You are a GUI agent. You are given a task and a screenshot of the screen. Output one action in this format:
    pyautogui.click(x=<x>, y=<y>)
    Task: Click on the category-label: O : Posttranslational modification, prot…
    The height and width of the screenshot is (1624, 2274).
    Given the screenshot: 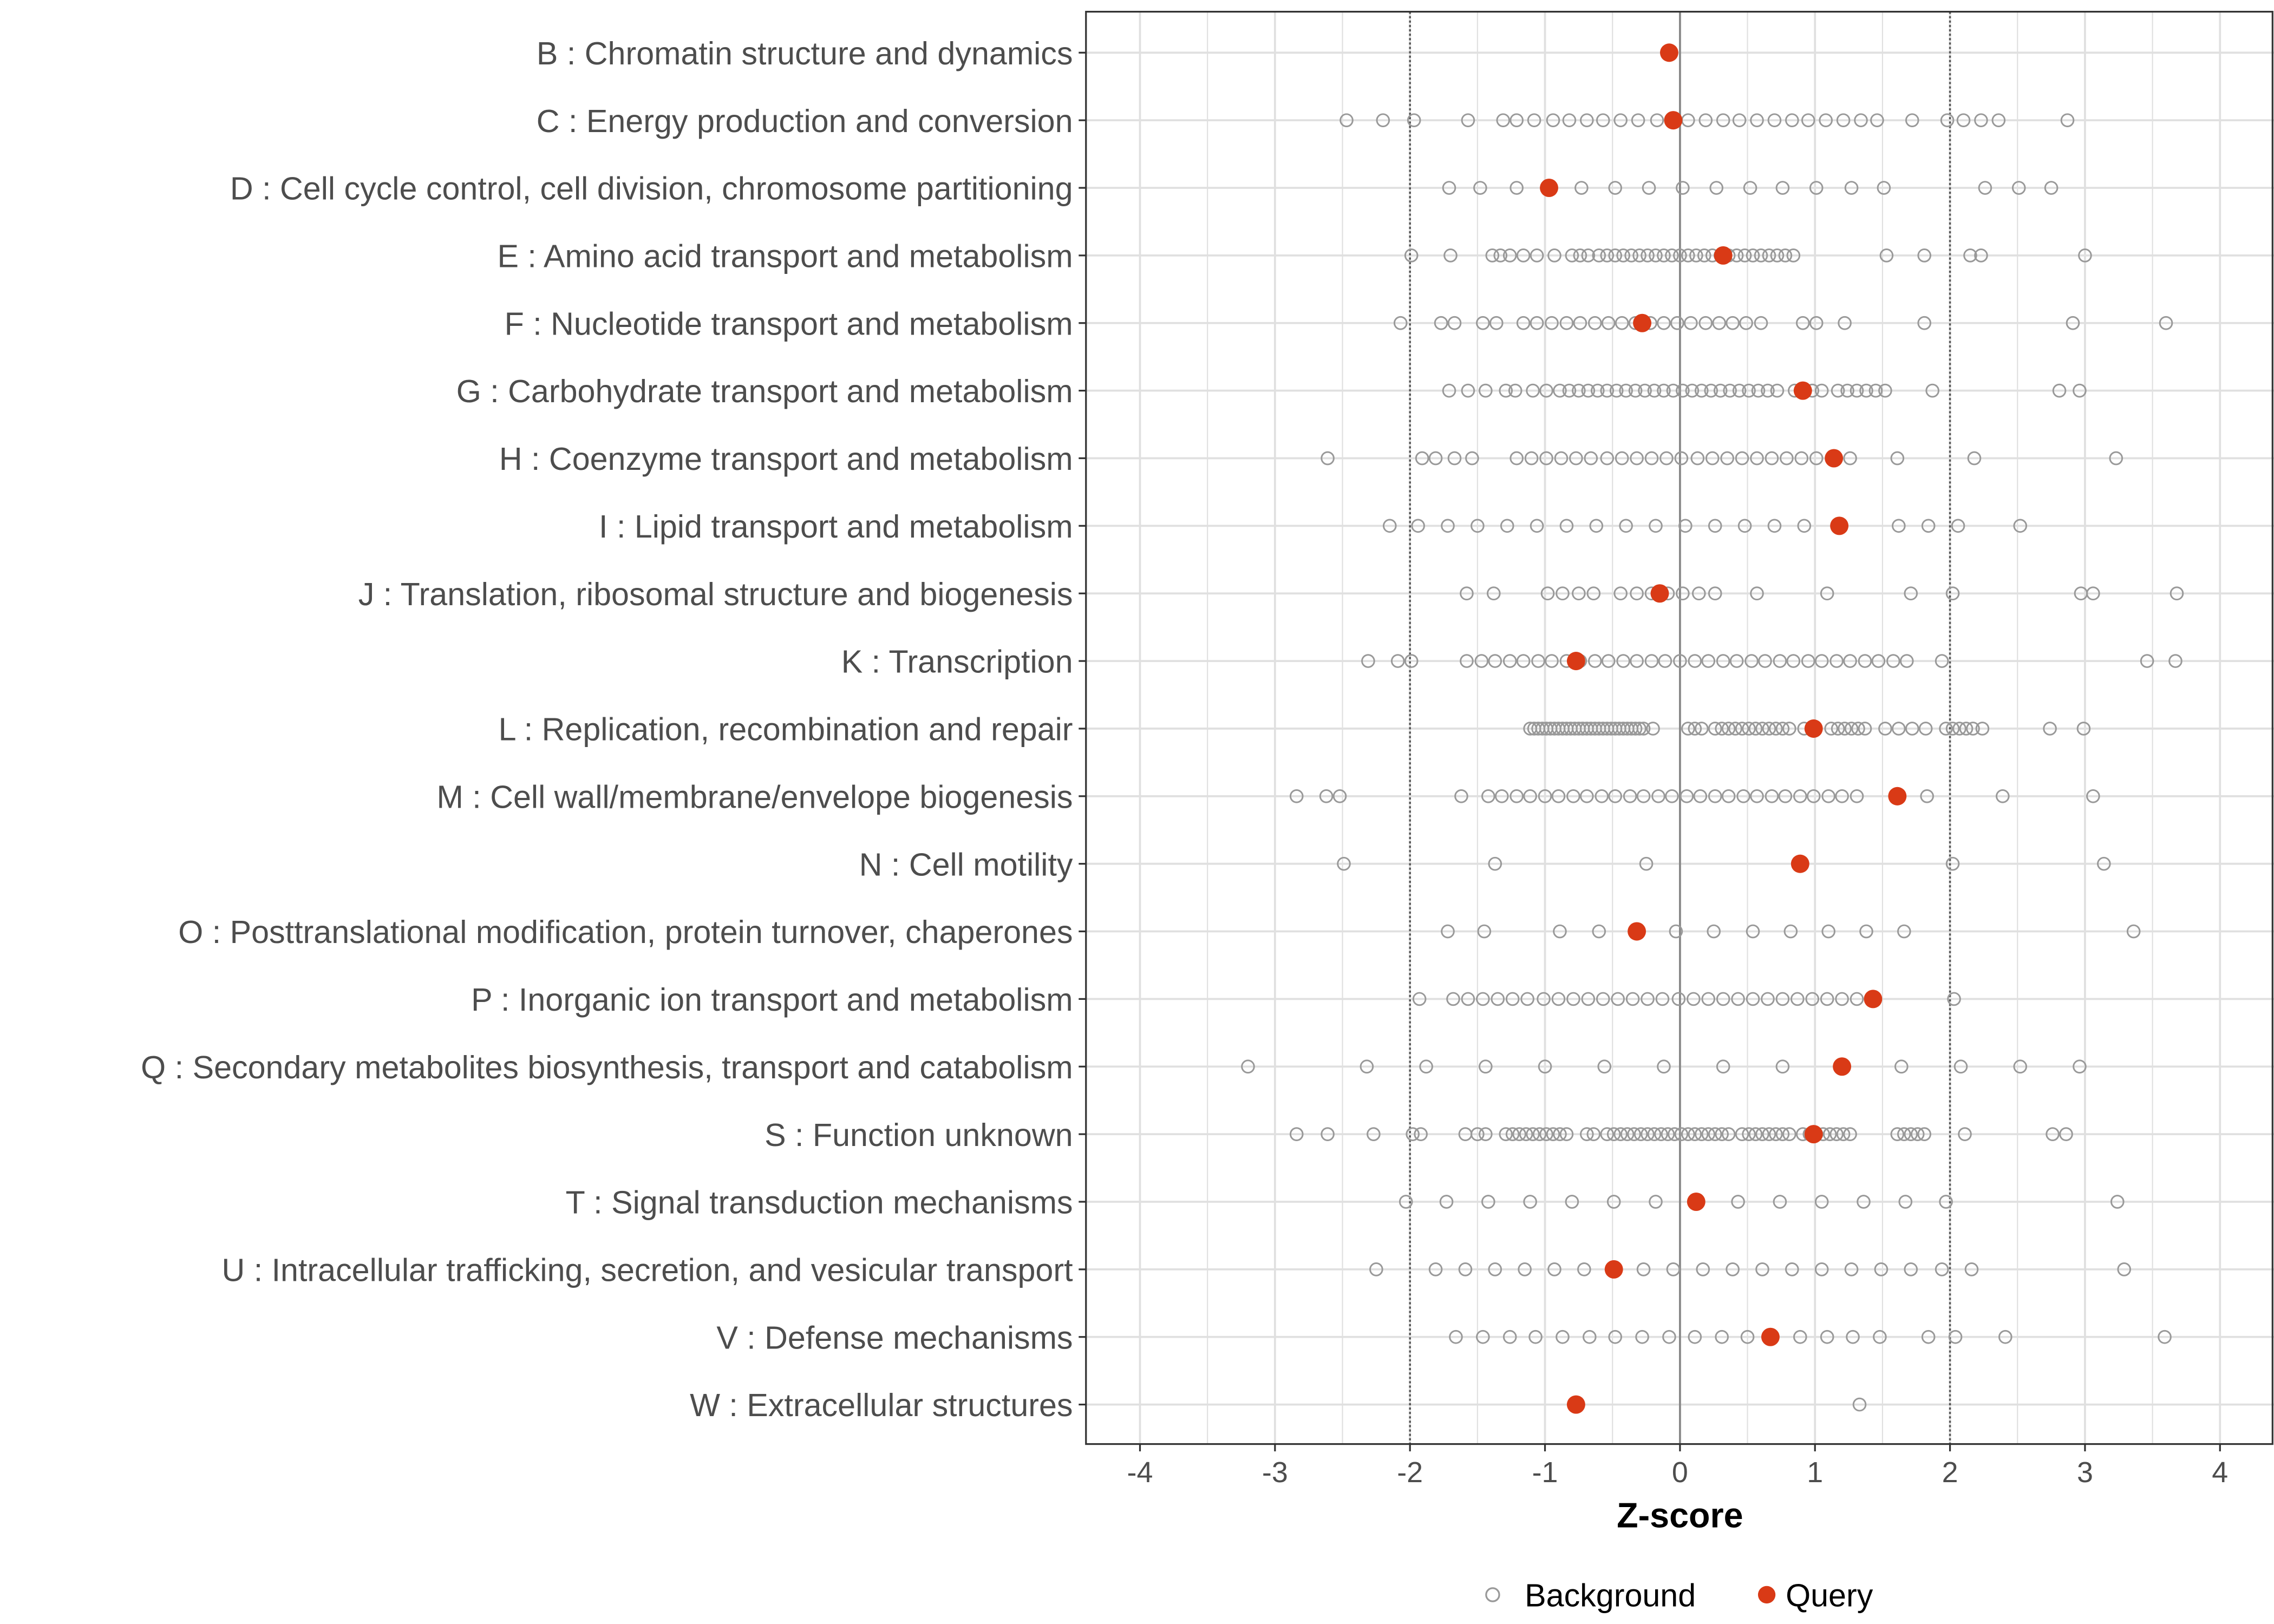 What is the action you would take?
    pyautogui.click(x=626, y=932)
    